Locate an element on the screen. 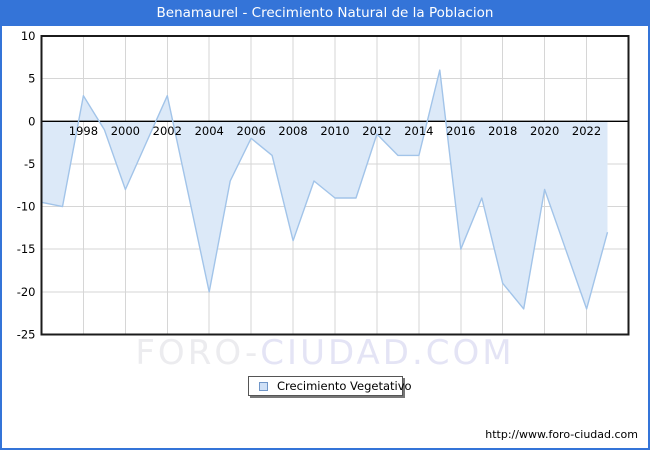 The image size is (650, 450). svg-text: 0 is located at coordinates (31, 121).